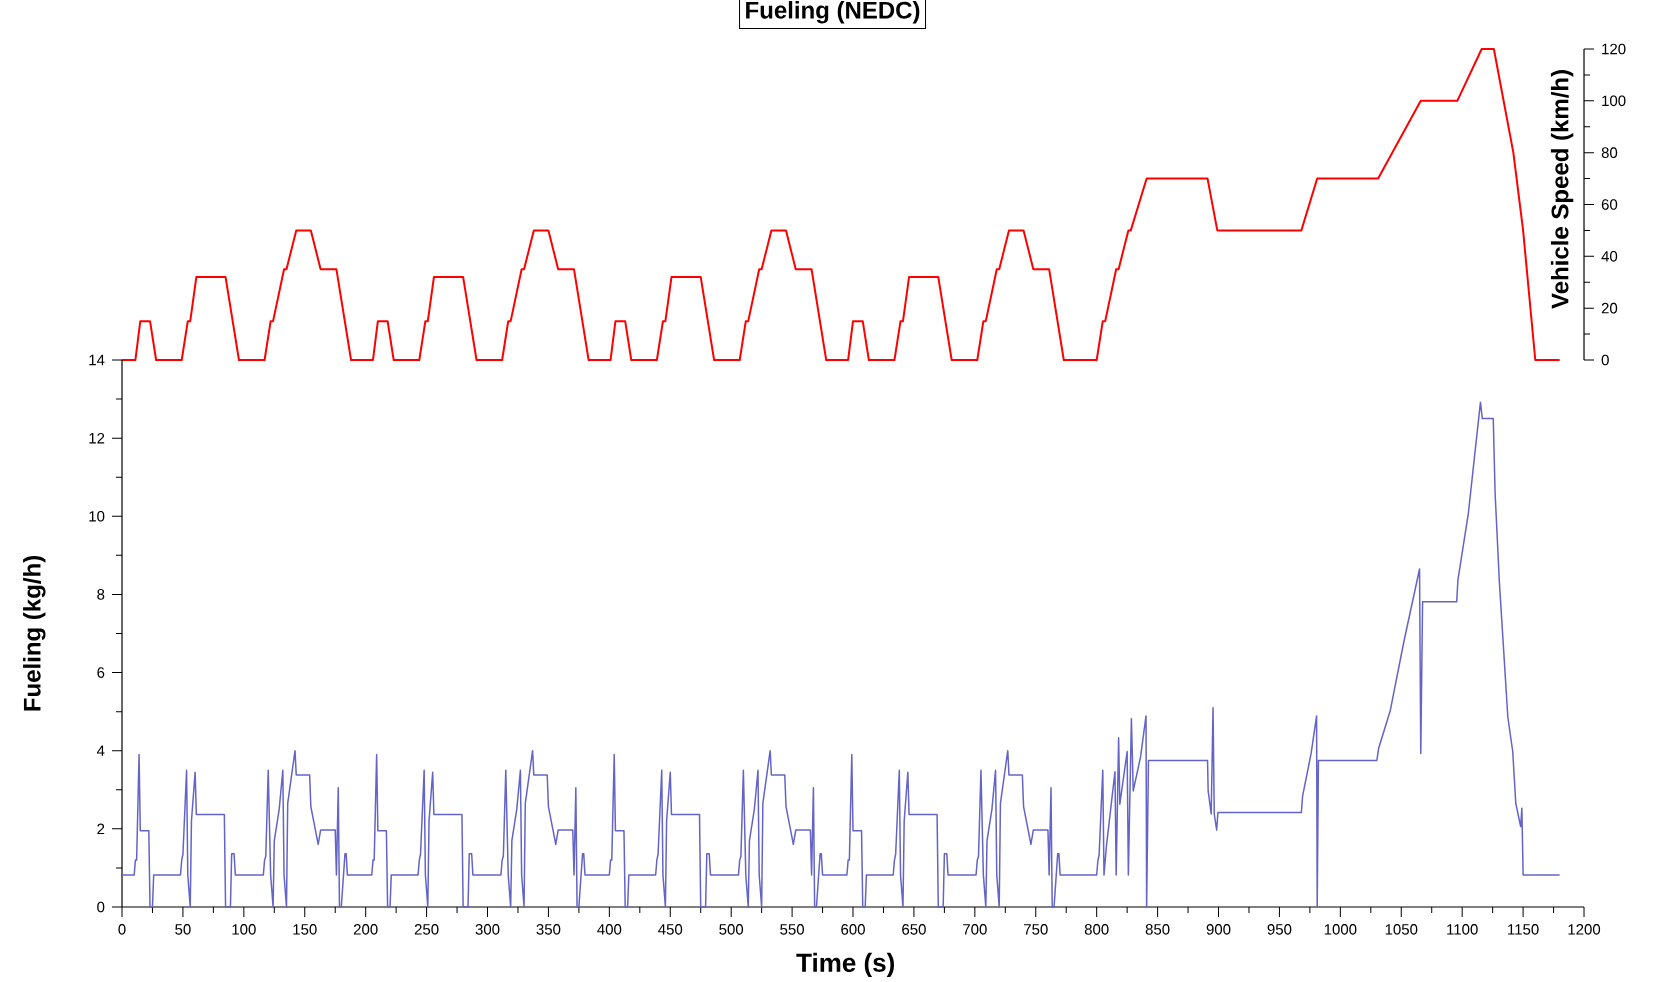 This screenshot has height=982, width=1663. Describe the element at coordinates (365, 929) in the screenshot. I see `x-tick-label: 200` at that location.